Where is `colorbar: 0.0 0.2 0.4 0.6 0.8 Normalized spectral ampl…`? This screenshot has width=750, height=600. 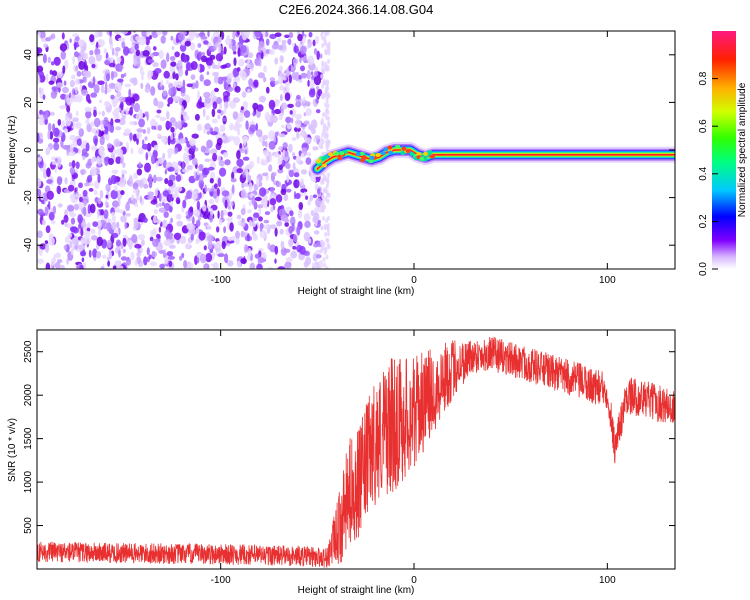 colorbar: 0.0 0.2 0.4 0.6 0.8 Normalized spectral ampl… is located at coordinates (723, 153).